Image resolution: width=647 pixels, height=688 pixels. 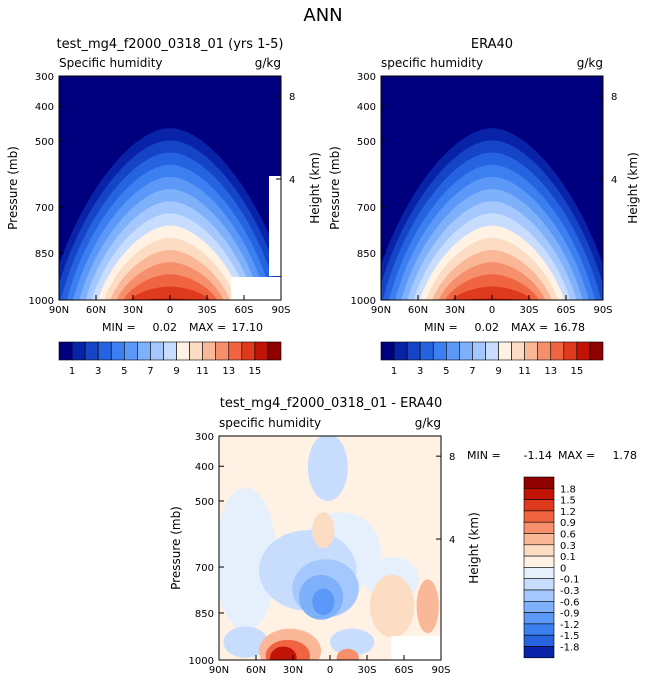 What do you see at coordinates (441, 327) in the screenshot?
I see `panel-obs-min-label: MIN =` at bounding box center [441, 327].